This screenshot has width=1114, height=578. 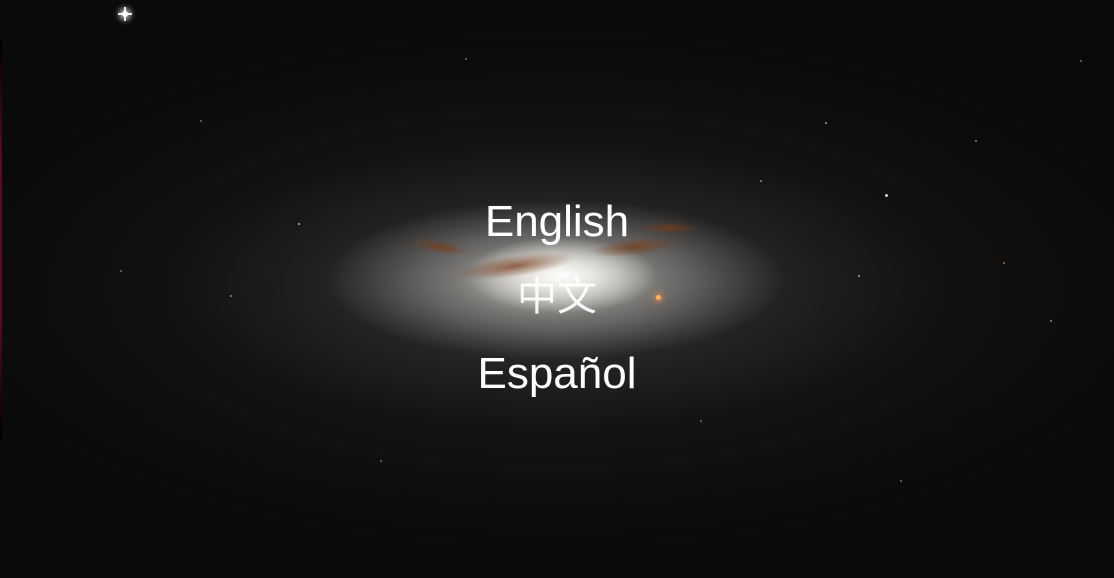 I want to click on language-link-spanish: Español, so click(x=557, y=373).